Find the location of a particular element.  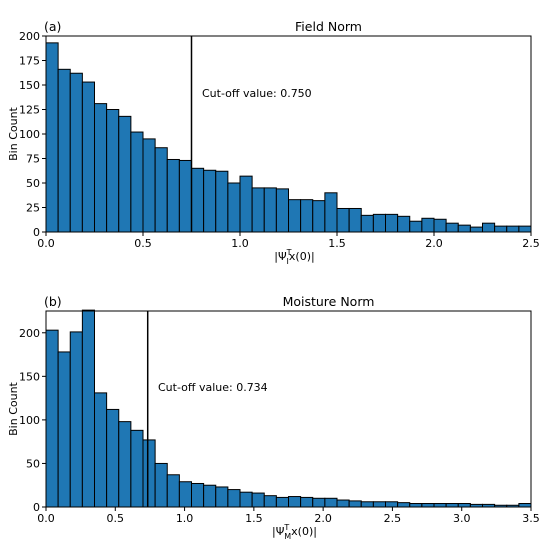

x-axis-label: |ΨT Mx(0)| is located at coordinates (294, 532).